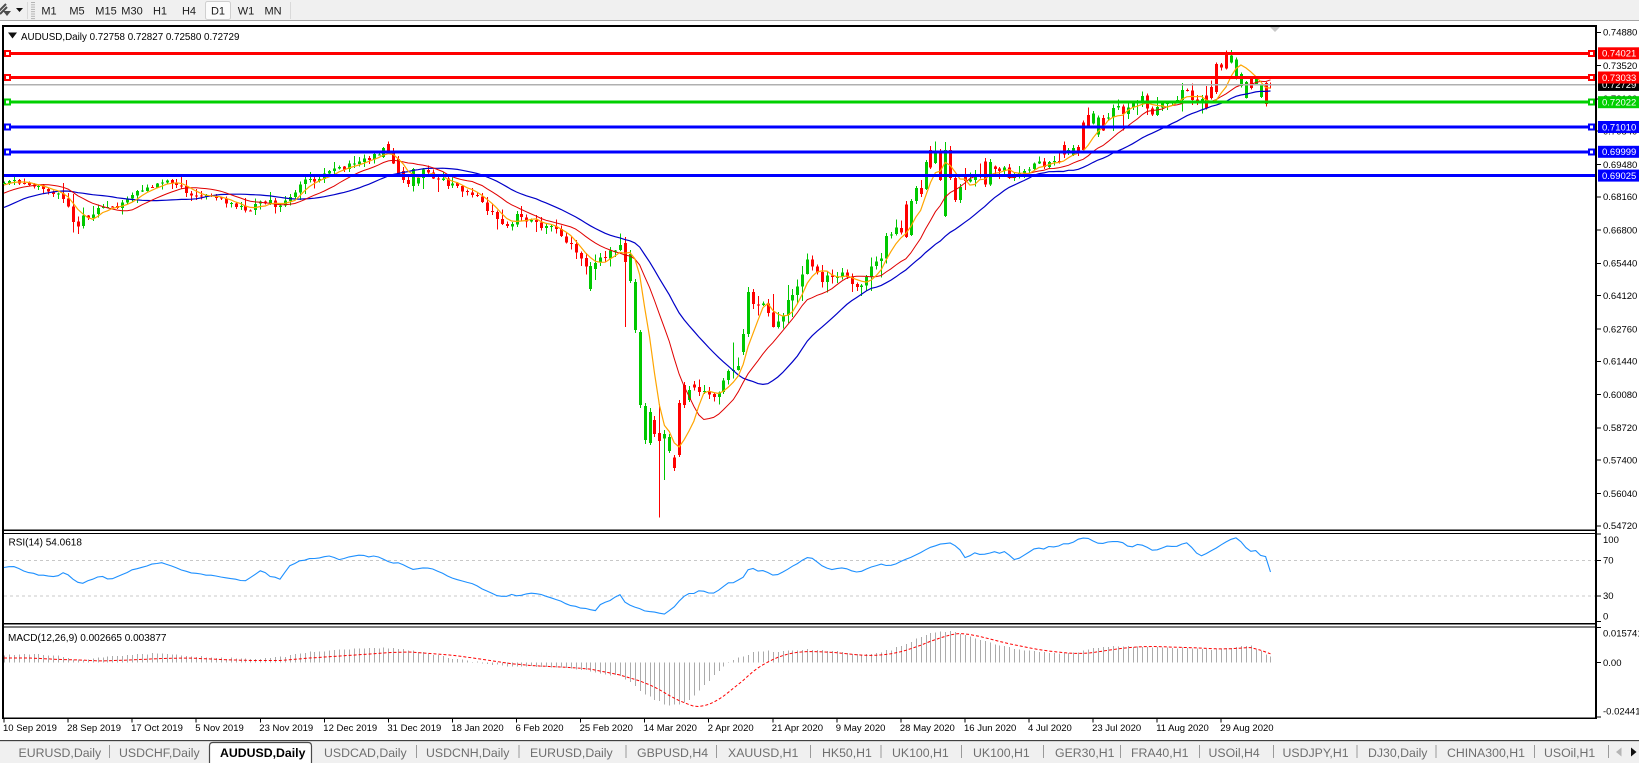  What do you see at coordinates (131, 12) in the screenshot?
I see `svg-text: M30` at bounding box center [131, 12].